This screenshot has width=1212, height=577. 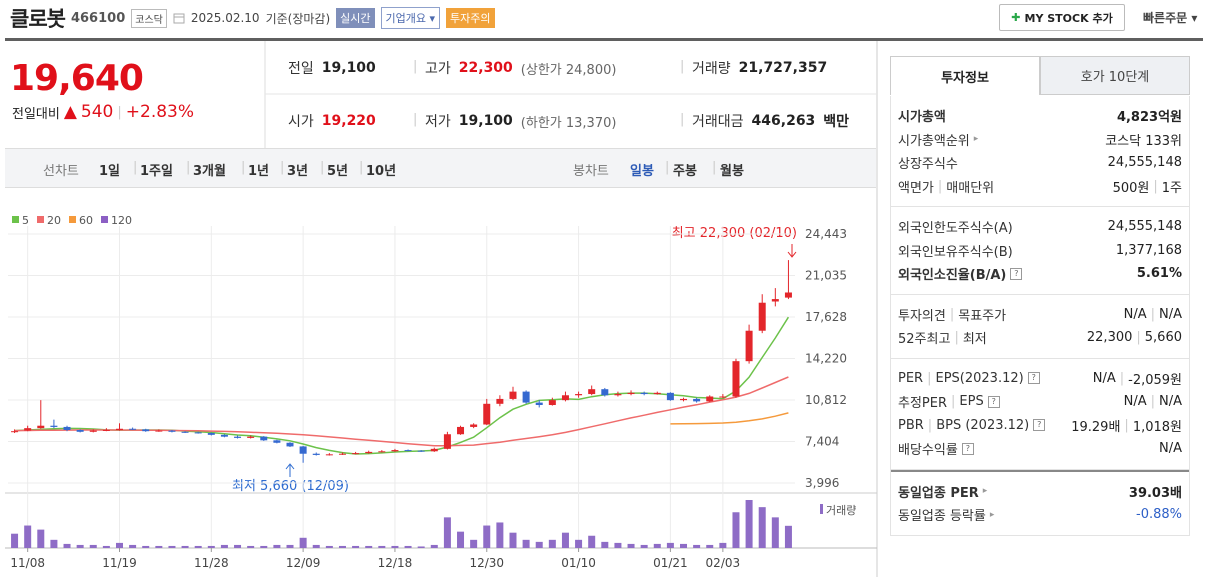 I want to click on y-tick-label: 14,220, so click(x=826, y=358).